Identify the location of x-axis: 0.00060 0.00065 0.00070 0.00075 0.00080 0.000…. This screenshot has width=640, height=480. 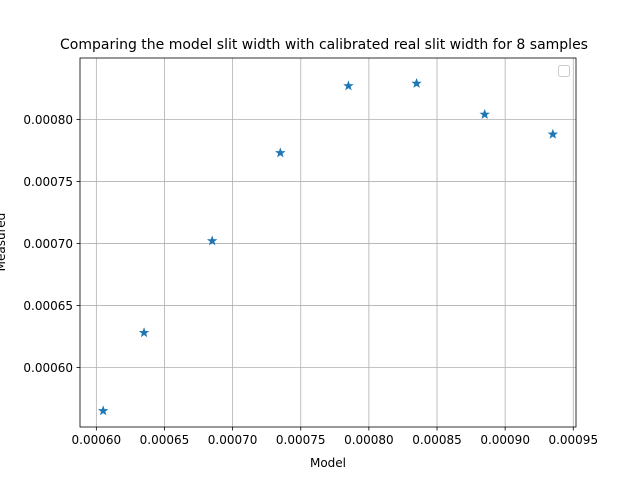
(335, 437).